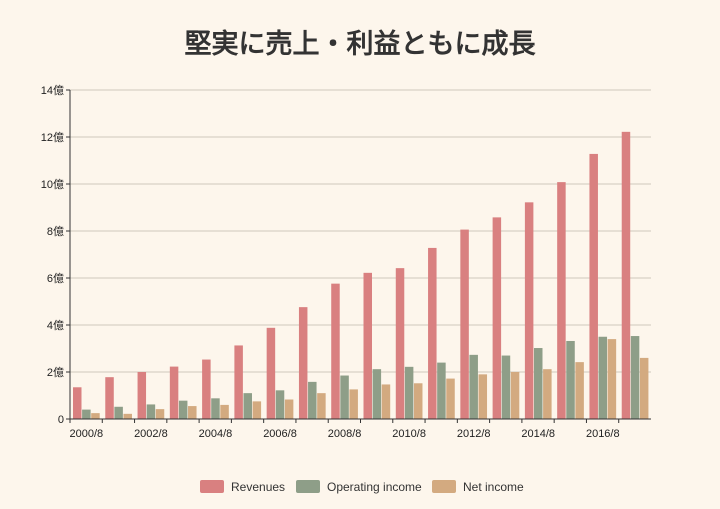 Image resolution: width=720 pixels, height=509 pixels. I want to click on legend: Revenues Operating income Net income, so click(362, 487).